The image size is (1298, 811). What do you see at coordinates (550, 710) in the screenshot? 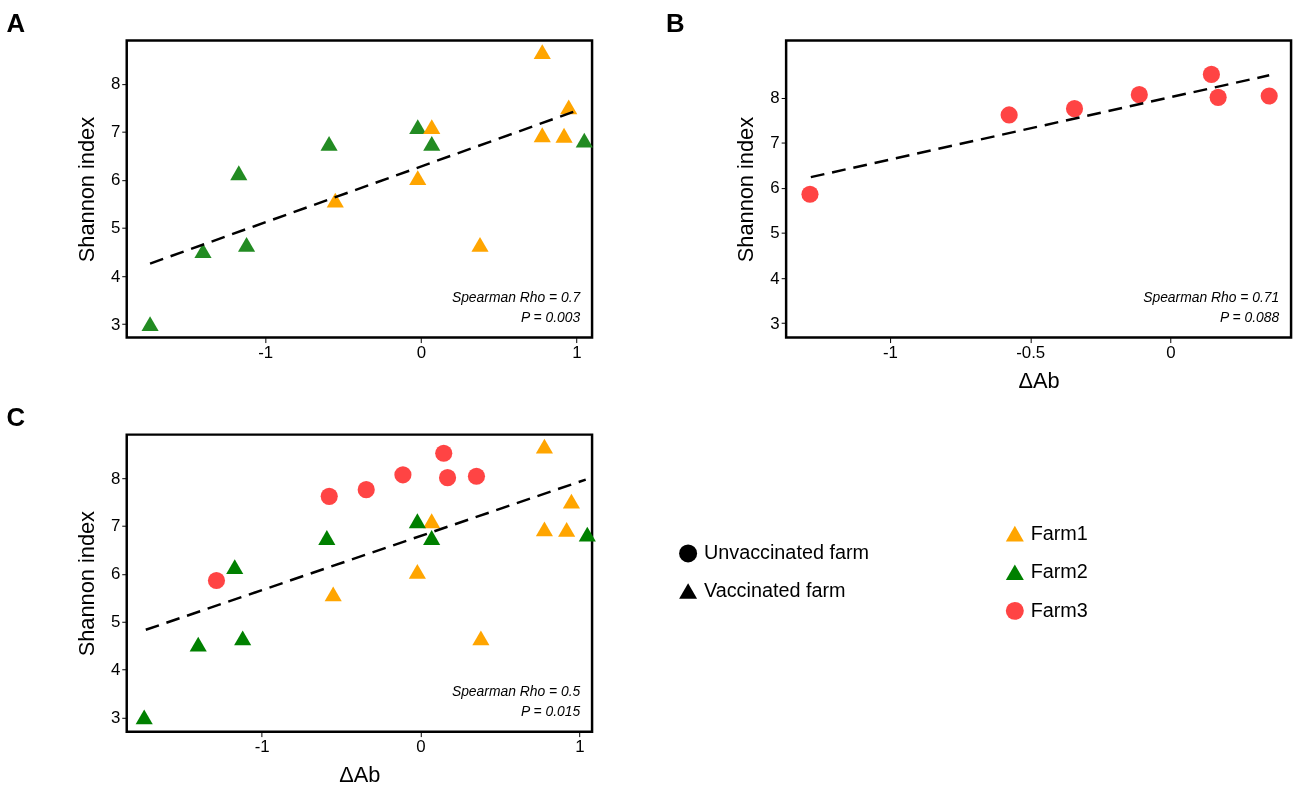
I see `annotation: P = 0.015` at bounding box center [550, 710].